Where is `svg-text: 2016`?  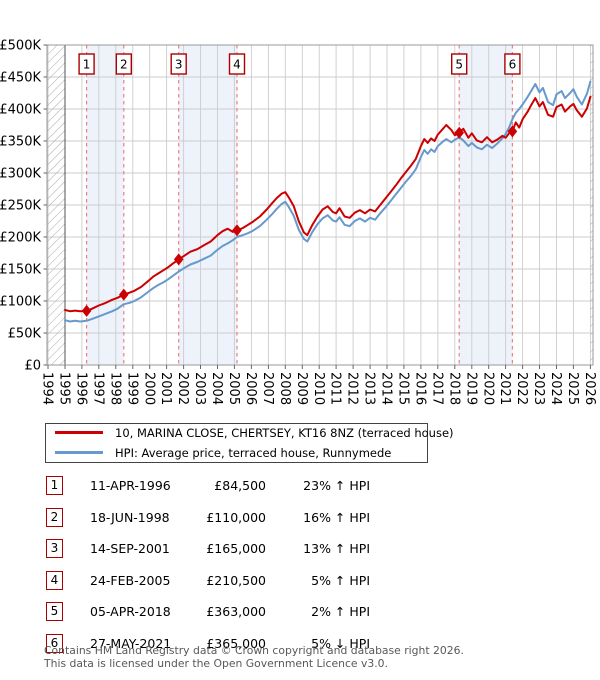
svg-text: 2016 is located at coordinates (419, 388).